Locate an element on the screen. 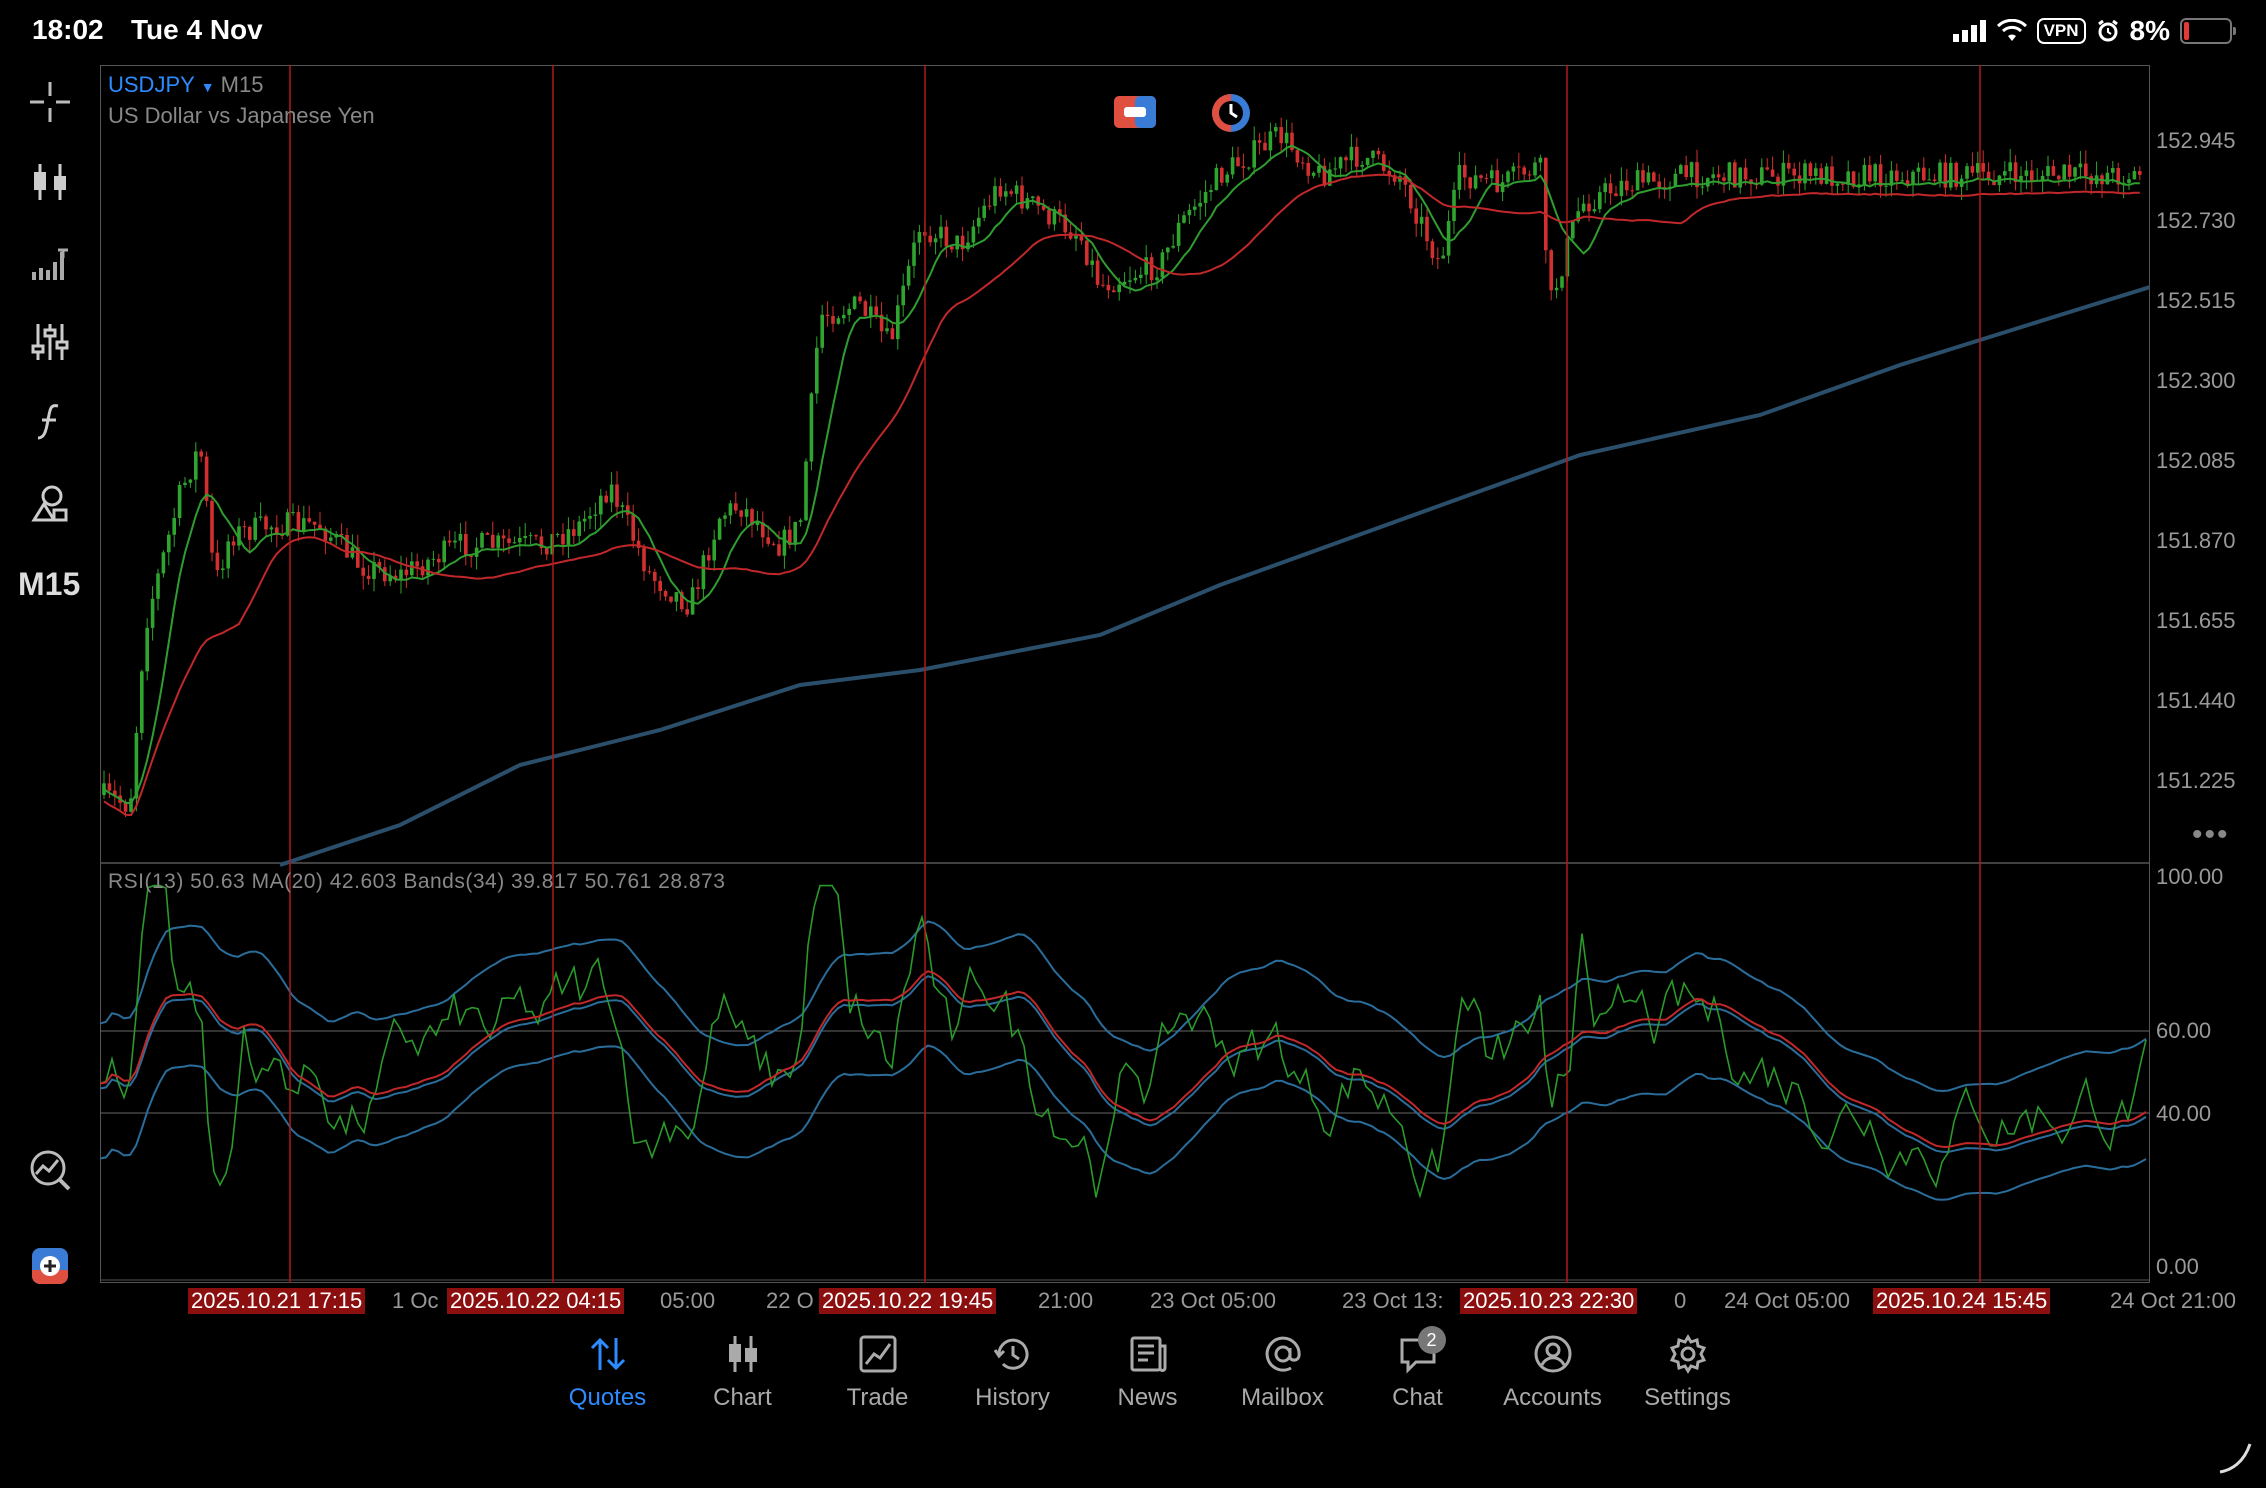  crosshair-icon is located at coordinates (50, 102).